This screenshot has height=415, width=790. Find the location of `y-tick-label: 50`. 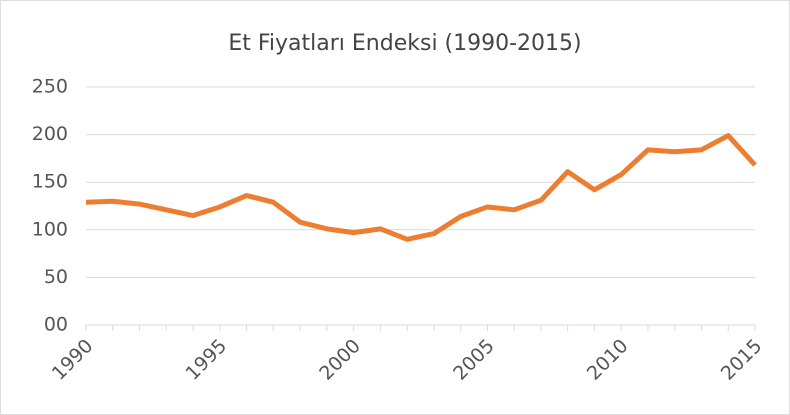

y-tick-label: 50 is located at coordinates (56, 277).